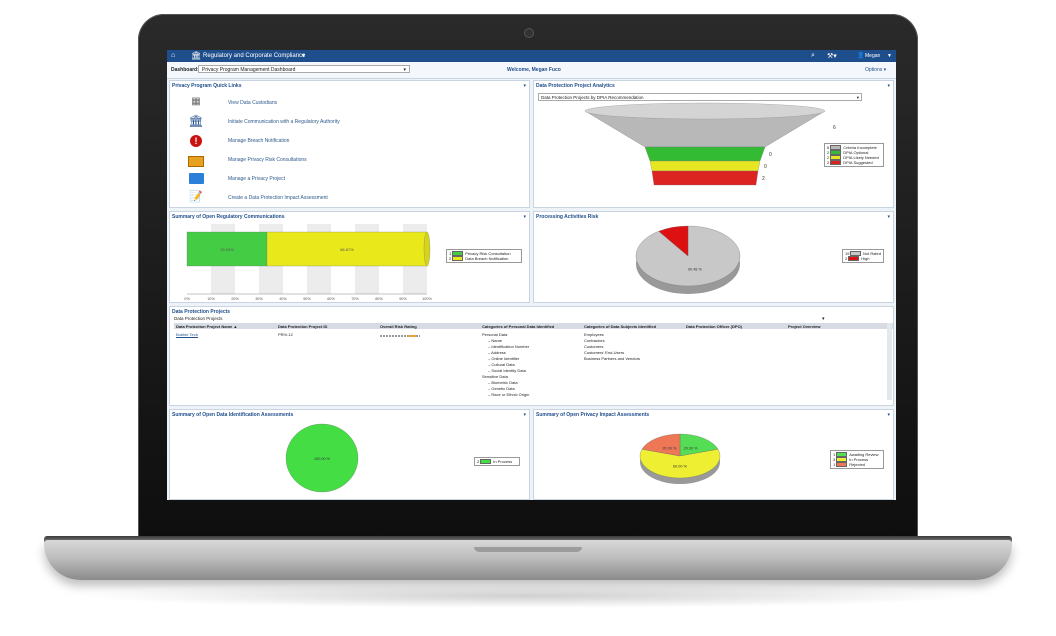  I want to click on authority-building-icon: 🏛, so click(196, 121).